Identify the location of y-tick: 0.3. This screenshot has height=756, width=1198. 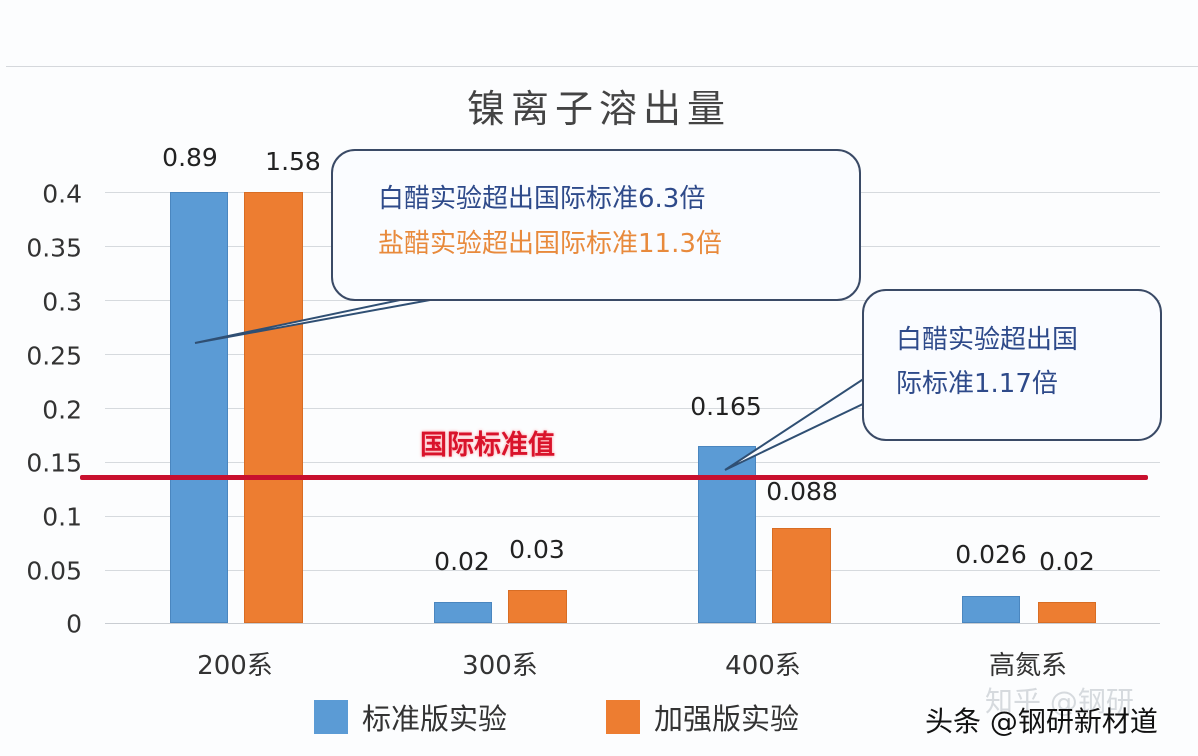
(62, 302).